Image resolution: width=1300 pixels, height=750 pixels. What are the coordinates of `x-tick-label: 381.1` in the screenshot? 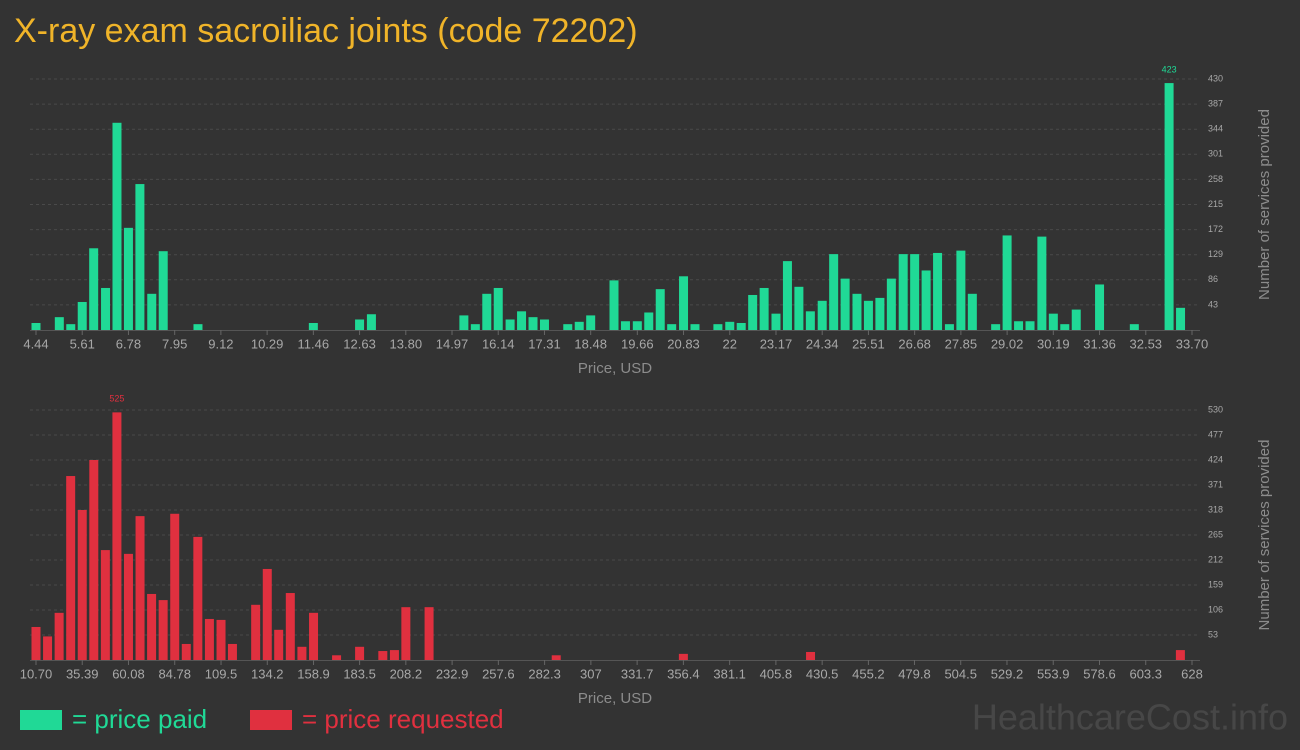 It's located at (729, 673).